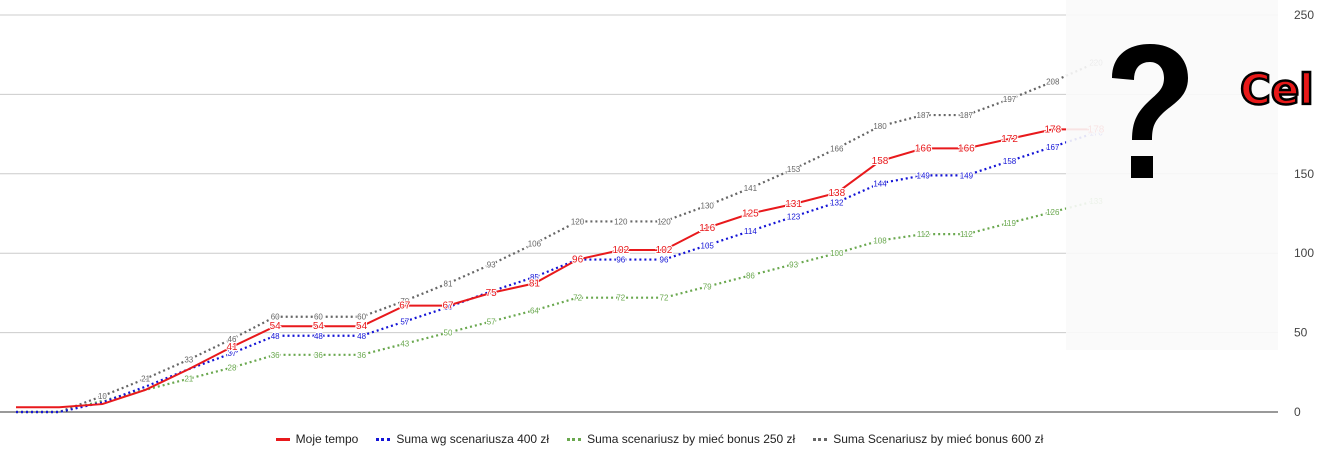  I want to click on data-label: 119, so click(1009, 223).